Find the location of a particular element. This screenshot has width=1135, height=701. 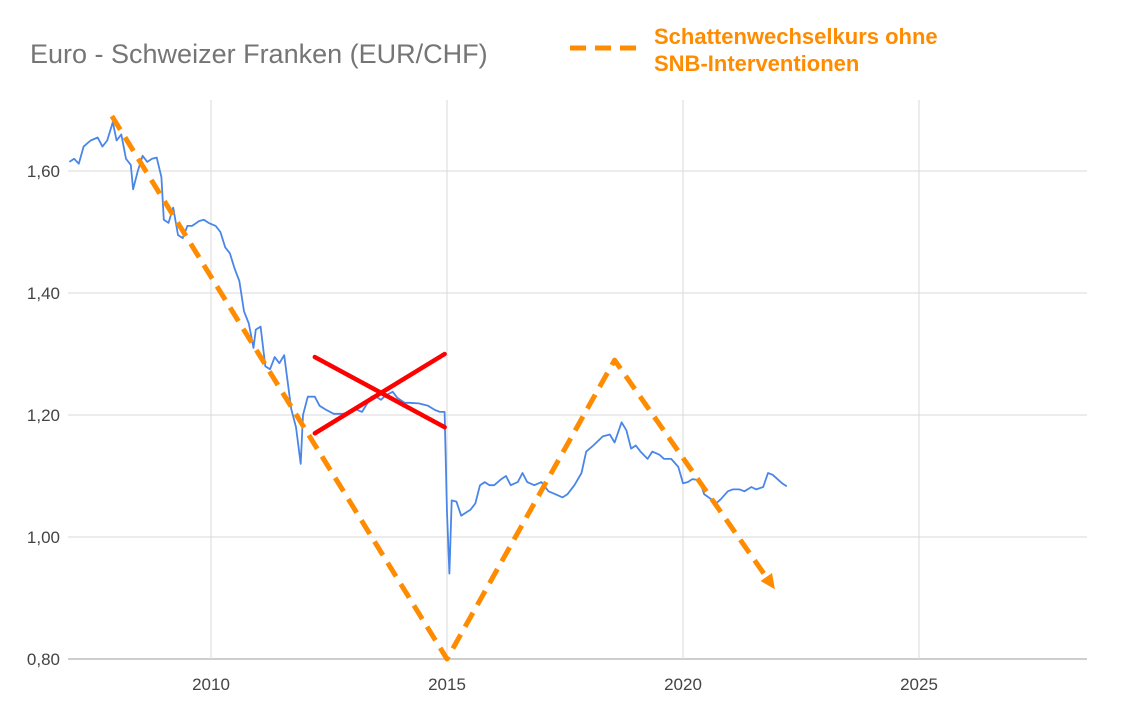

y-tick-label: 1,40 is located at coordinates (43, 293).